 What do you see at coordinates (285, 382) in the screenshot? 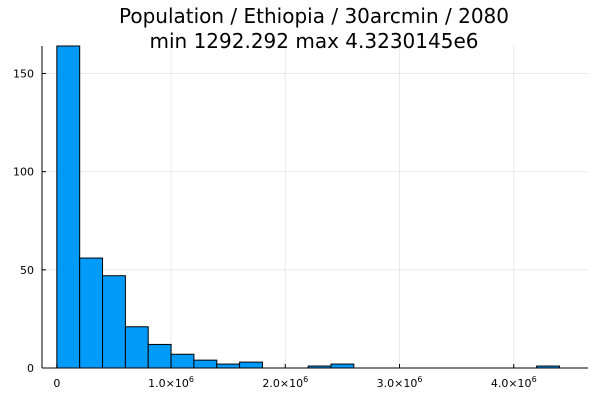
I see `x-tick-label-2: 2.0×10⁶` at bounding box center [285, 382].